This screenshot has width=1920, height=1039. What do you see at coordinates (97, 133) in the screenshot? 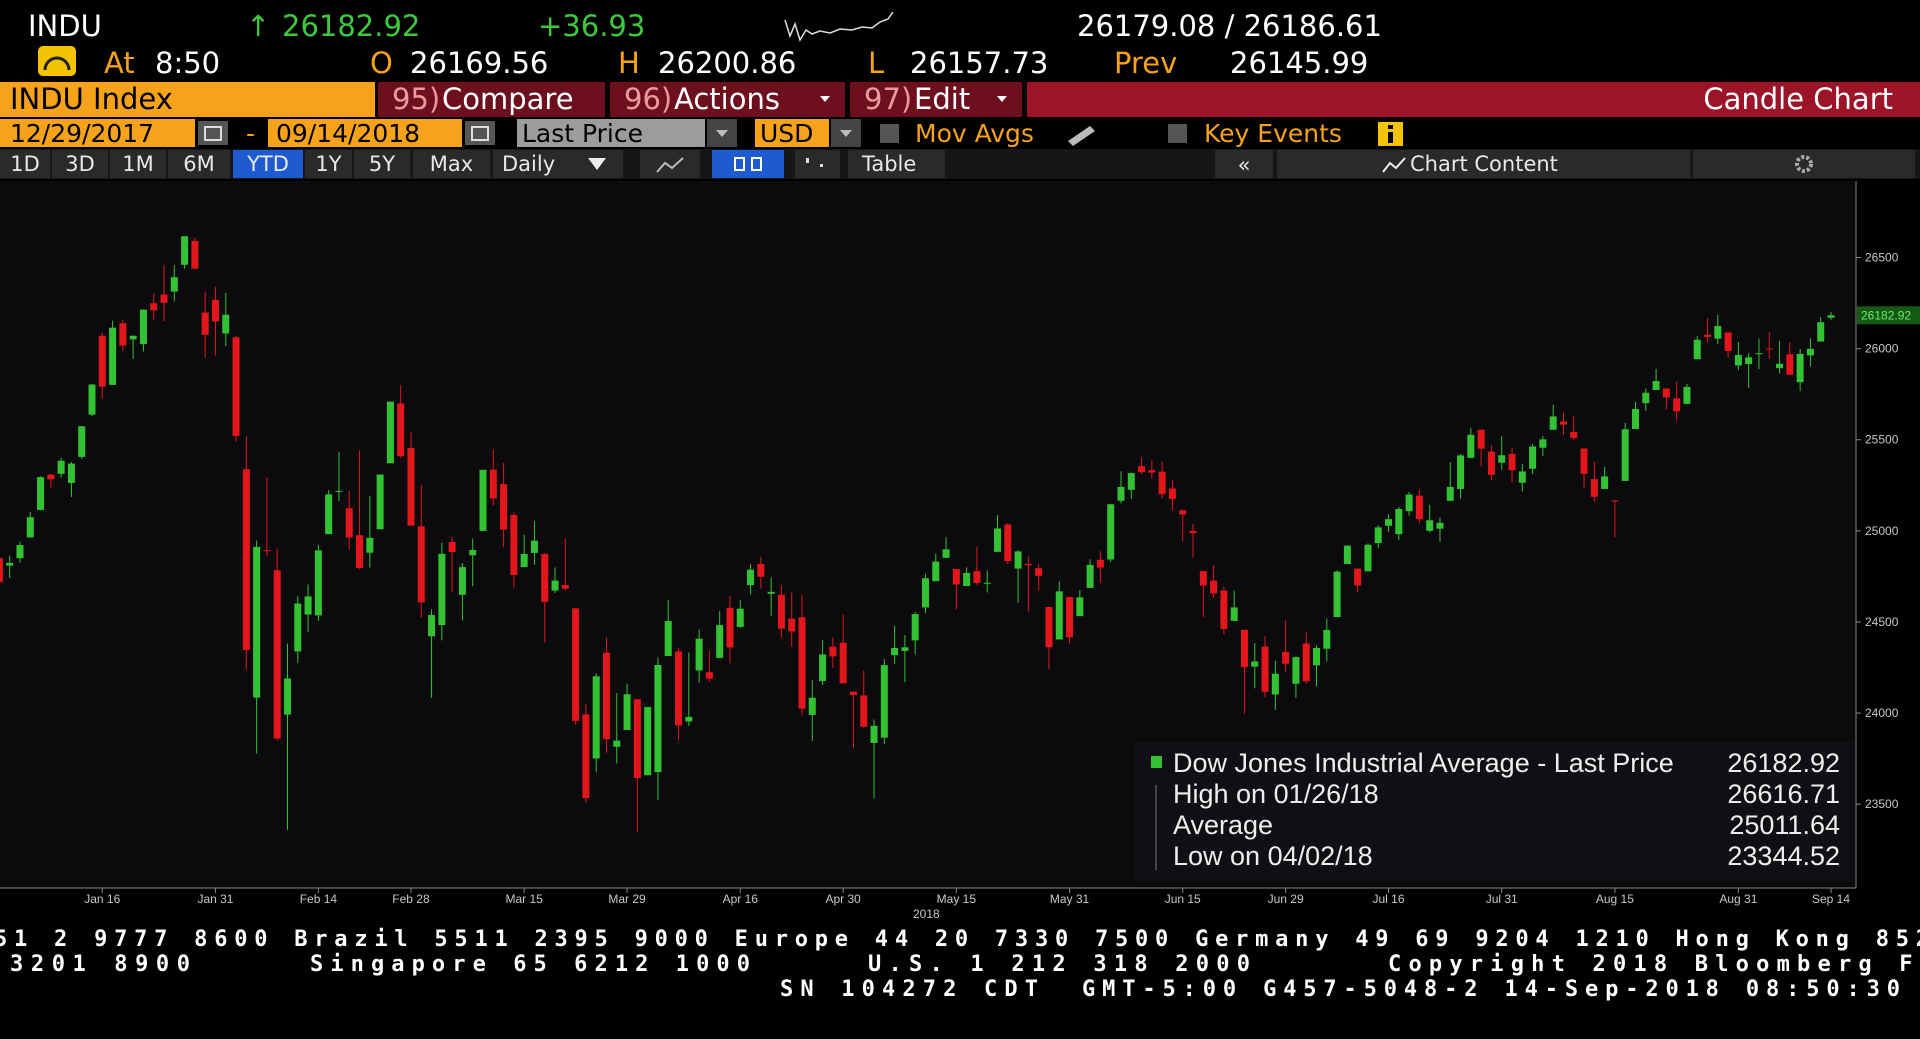
I see `start-date-box` at bounding box center [97, 133].